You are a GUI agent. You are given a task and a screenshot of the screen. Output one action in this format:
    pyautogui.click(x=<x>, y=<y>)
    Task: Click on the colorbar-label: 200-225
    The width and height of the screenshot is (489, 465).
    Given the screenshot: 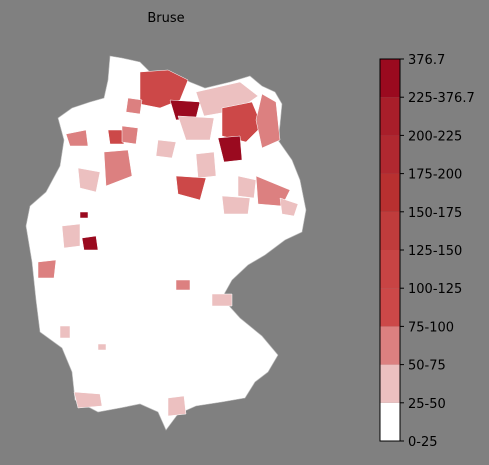 What is the action you would take?
    pyautogui.click(x=435, y=136)
    